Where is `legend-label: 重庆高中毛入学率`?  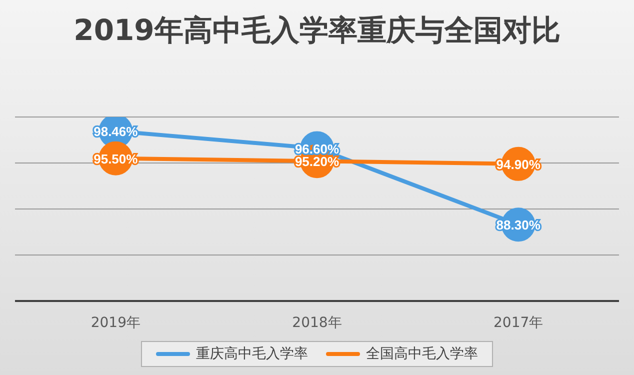 legend-label: 重庆高中毛入学率 is located at coordinates (251, 354).